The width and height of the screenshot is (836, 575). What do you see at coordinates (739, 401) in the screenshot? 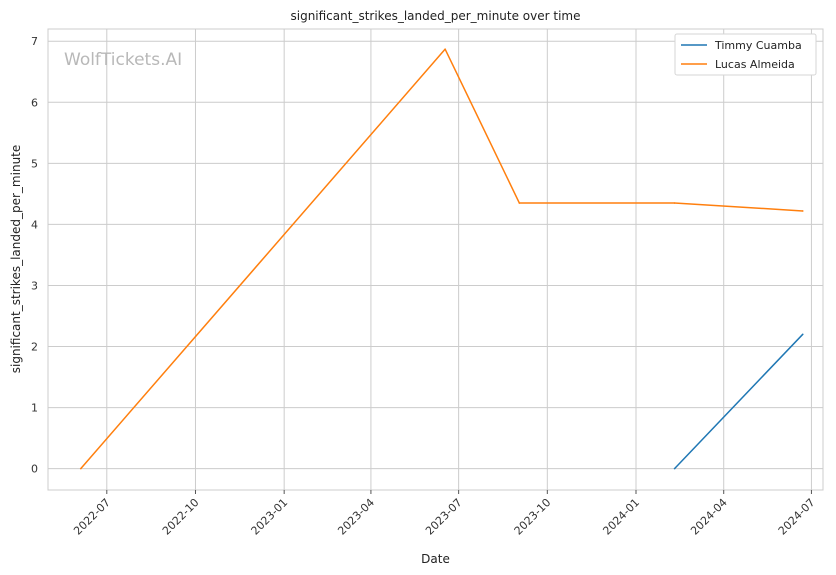
I see `series-line-timmy-cuamba` at bounding box center [739, 401].